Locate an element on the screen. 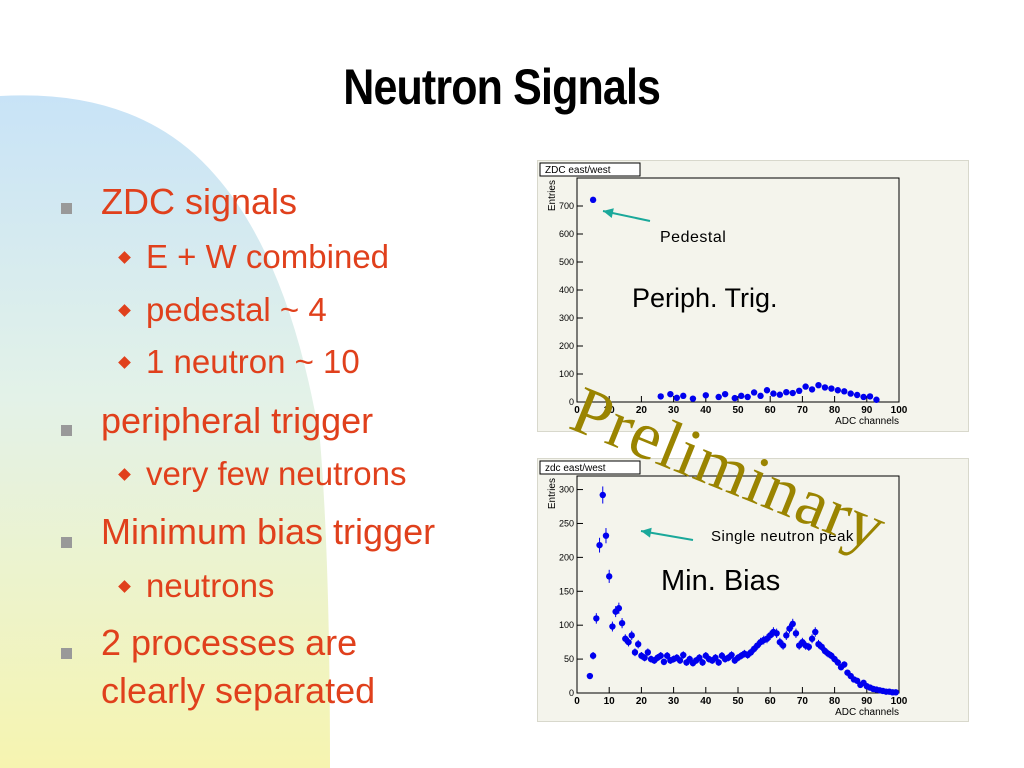  bullet-two-processes: 2 processes are is located at coordinates (229, 642).